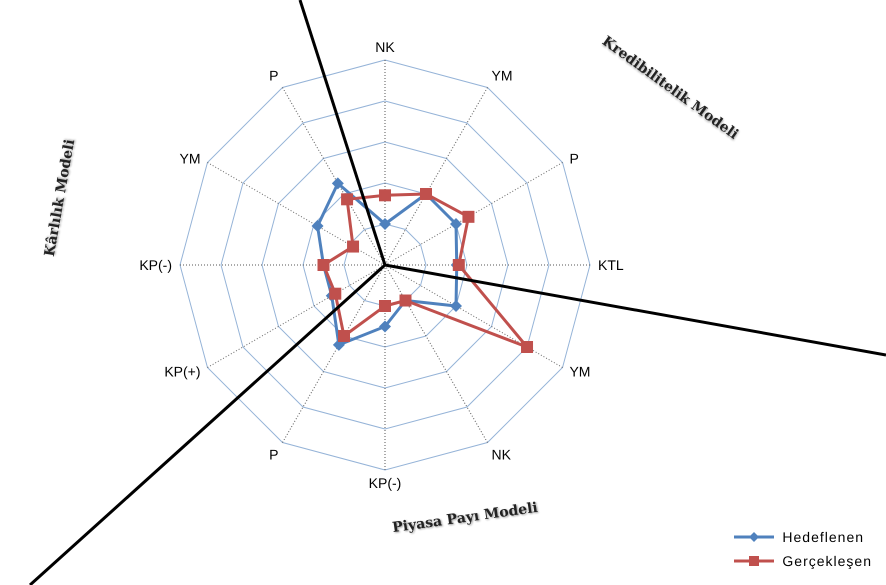 This screenshot has height=585, width=886. Describe the element at coordinates (182, 371) in the screenshot. I see `spoke-label: KP(+)` at that location.